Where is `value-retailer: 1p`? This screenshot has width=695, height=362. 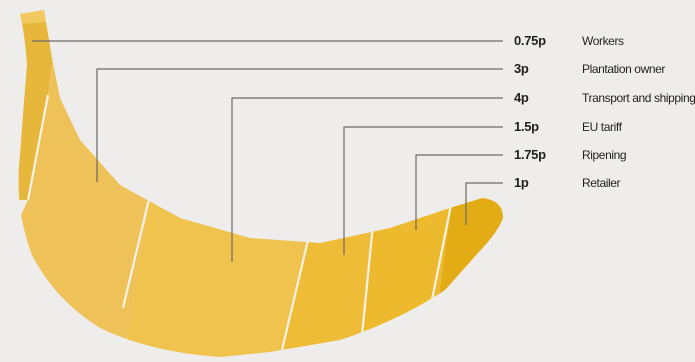 value-retailer: 1p is located at coordinates (521, 182).